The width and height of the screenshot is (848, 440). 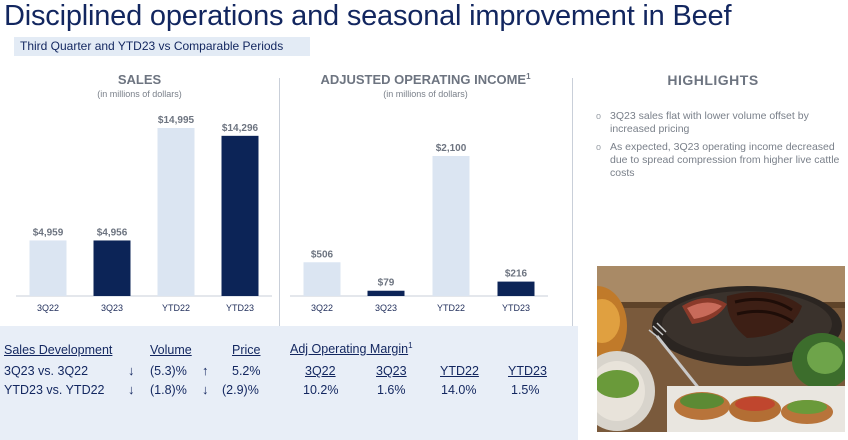 What do you see at coordinates (46, 371) in the screenshot?
I see `sales-row-label: 3Q23 vs. 3Q22` at bounding box center [46, 371].